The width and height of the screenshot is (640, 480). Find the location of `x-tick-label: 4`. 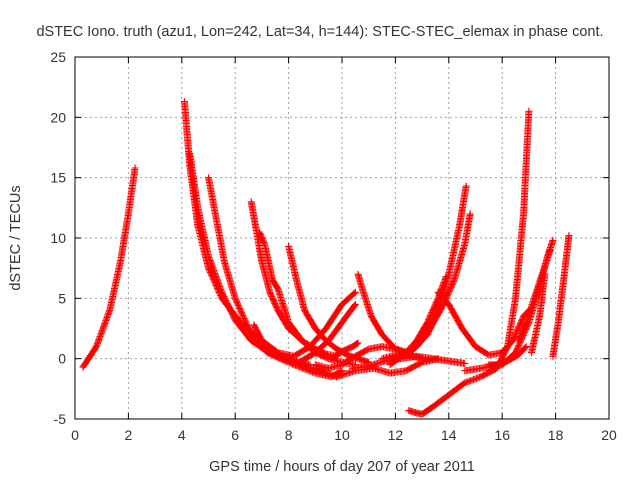

x-tick-label: 4 is located at coordinates (182, 435).